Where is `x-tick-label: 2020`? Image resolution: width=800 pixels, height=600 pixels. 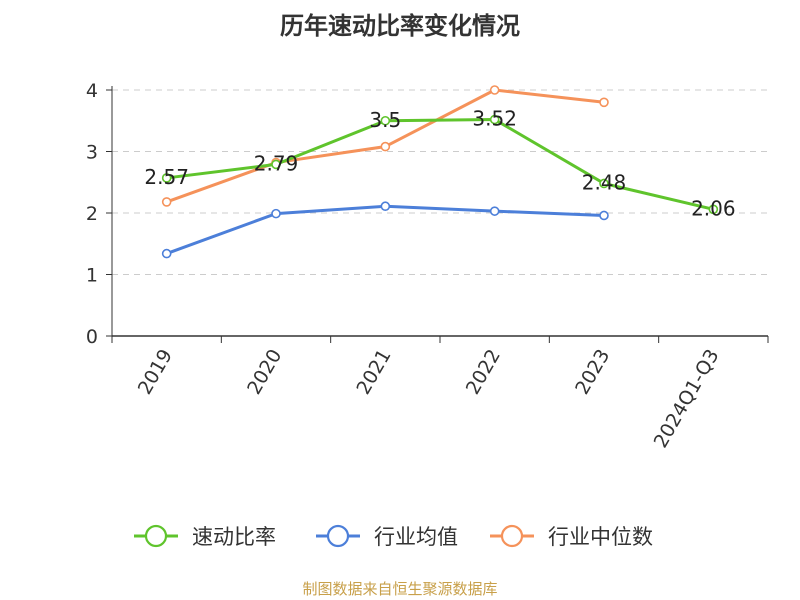 x-tick-label: 2020 is located at coordinates (264, 372).